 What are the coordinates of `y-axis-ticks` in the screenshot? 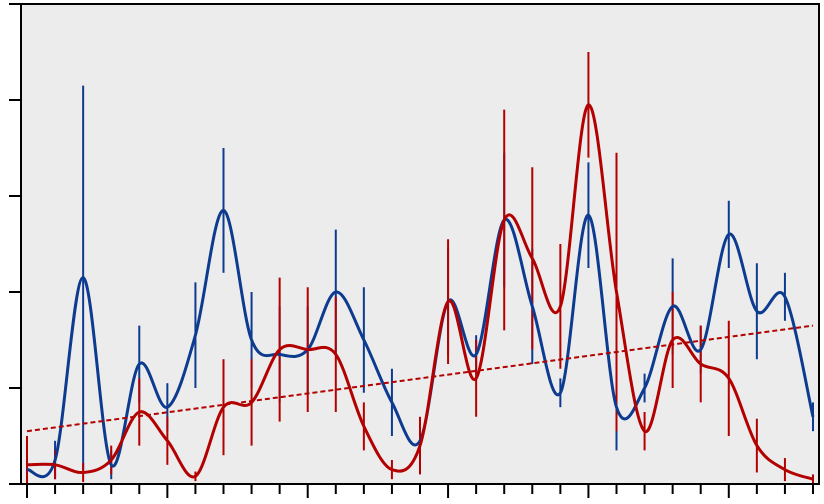 It's located at (15, 244).